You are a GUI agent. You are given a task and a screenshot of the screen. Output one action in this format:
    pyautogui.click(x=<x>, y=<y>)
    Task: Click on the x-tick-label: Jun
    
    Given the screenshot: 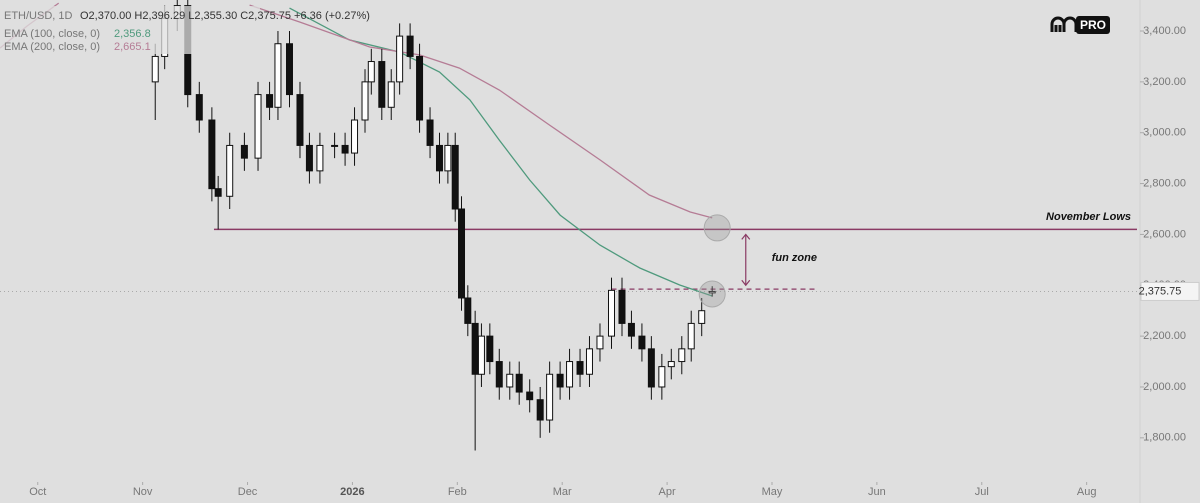 What is the action you would take?
    pyautogui.click(x=877, y=492)
    